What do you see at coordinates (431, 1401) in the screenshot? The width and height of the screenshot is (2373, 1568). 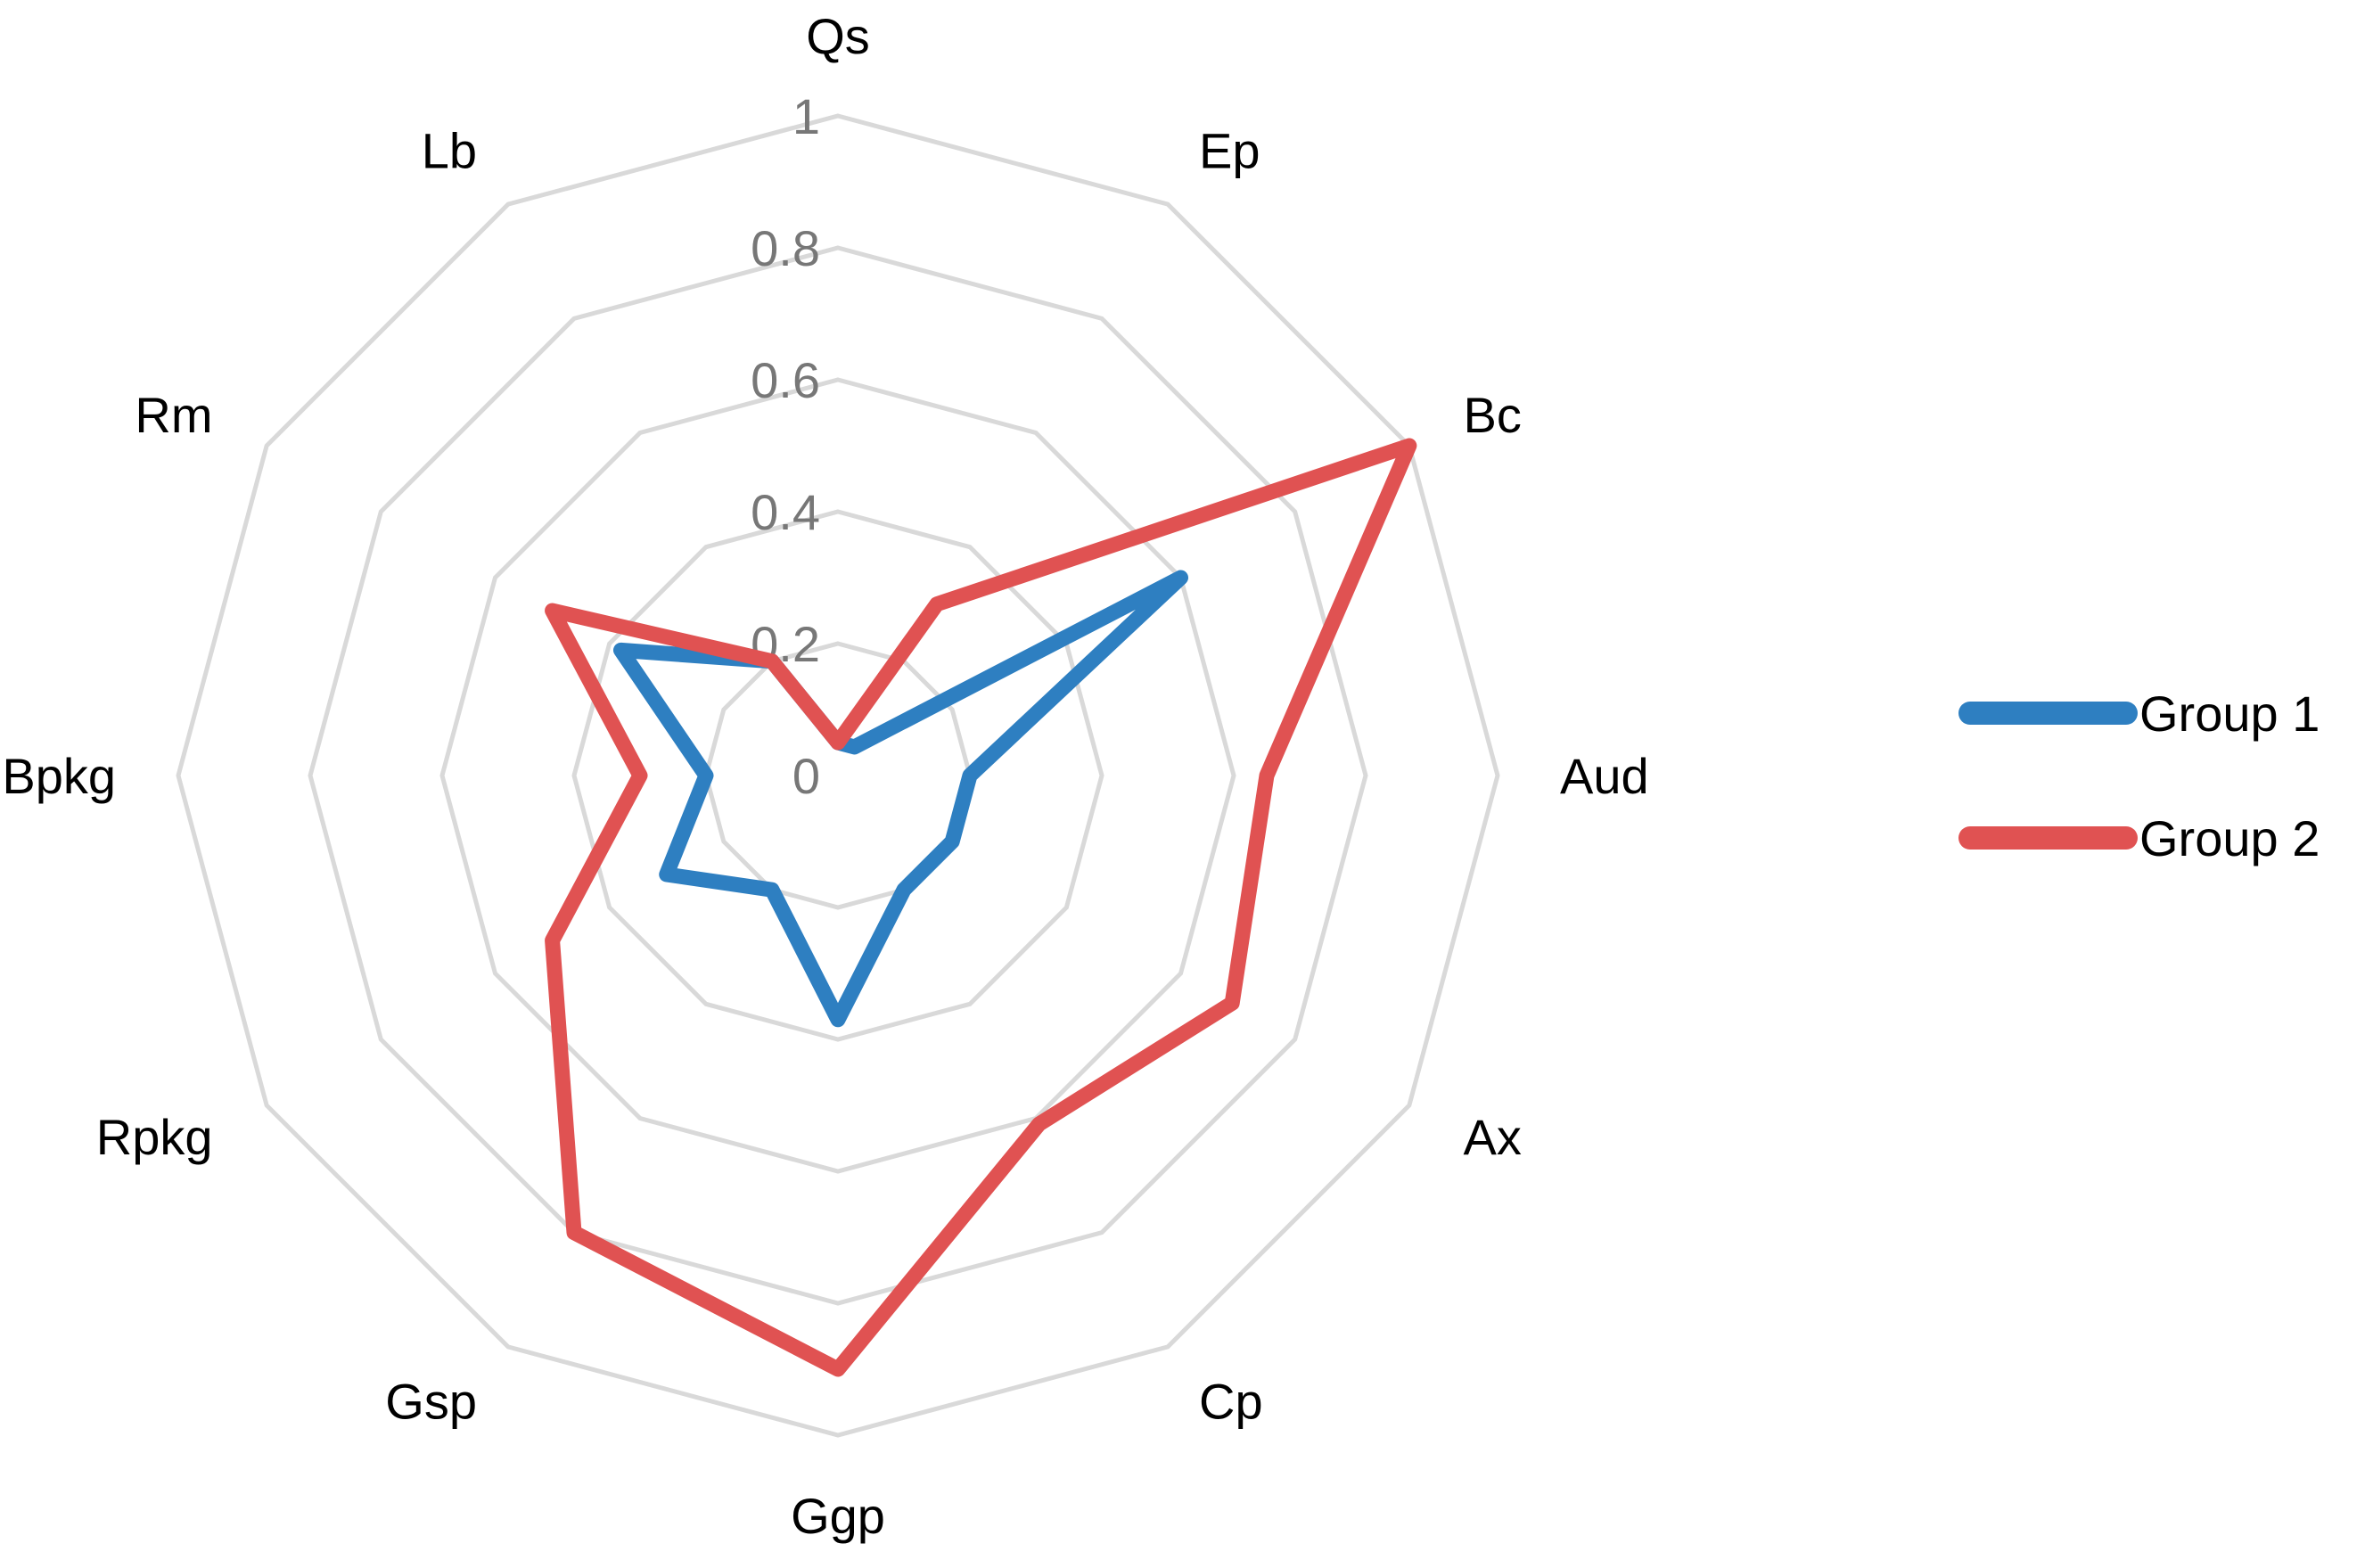 I see `category-label-gsp: Gsp` at bounding box center [431, 1401].